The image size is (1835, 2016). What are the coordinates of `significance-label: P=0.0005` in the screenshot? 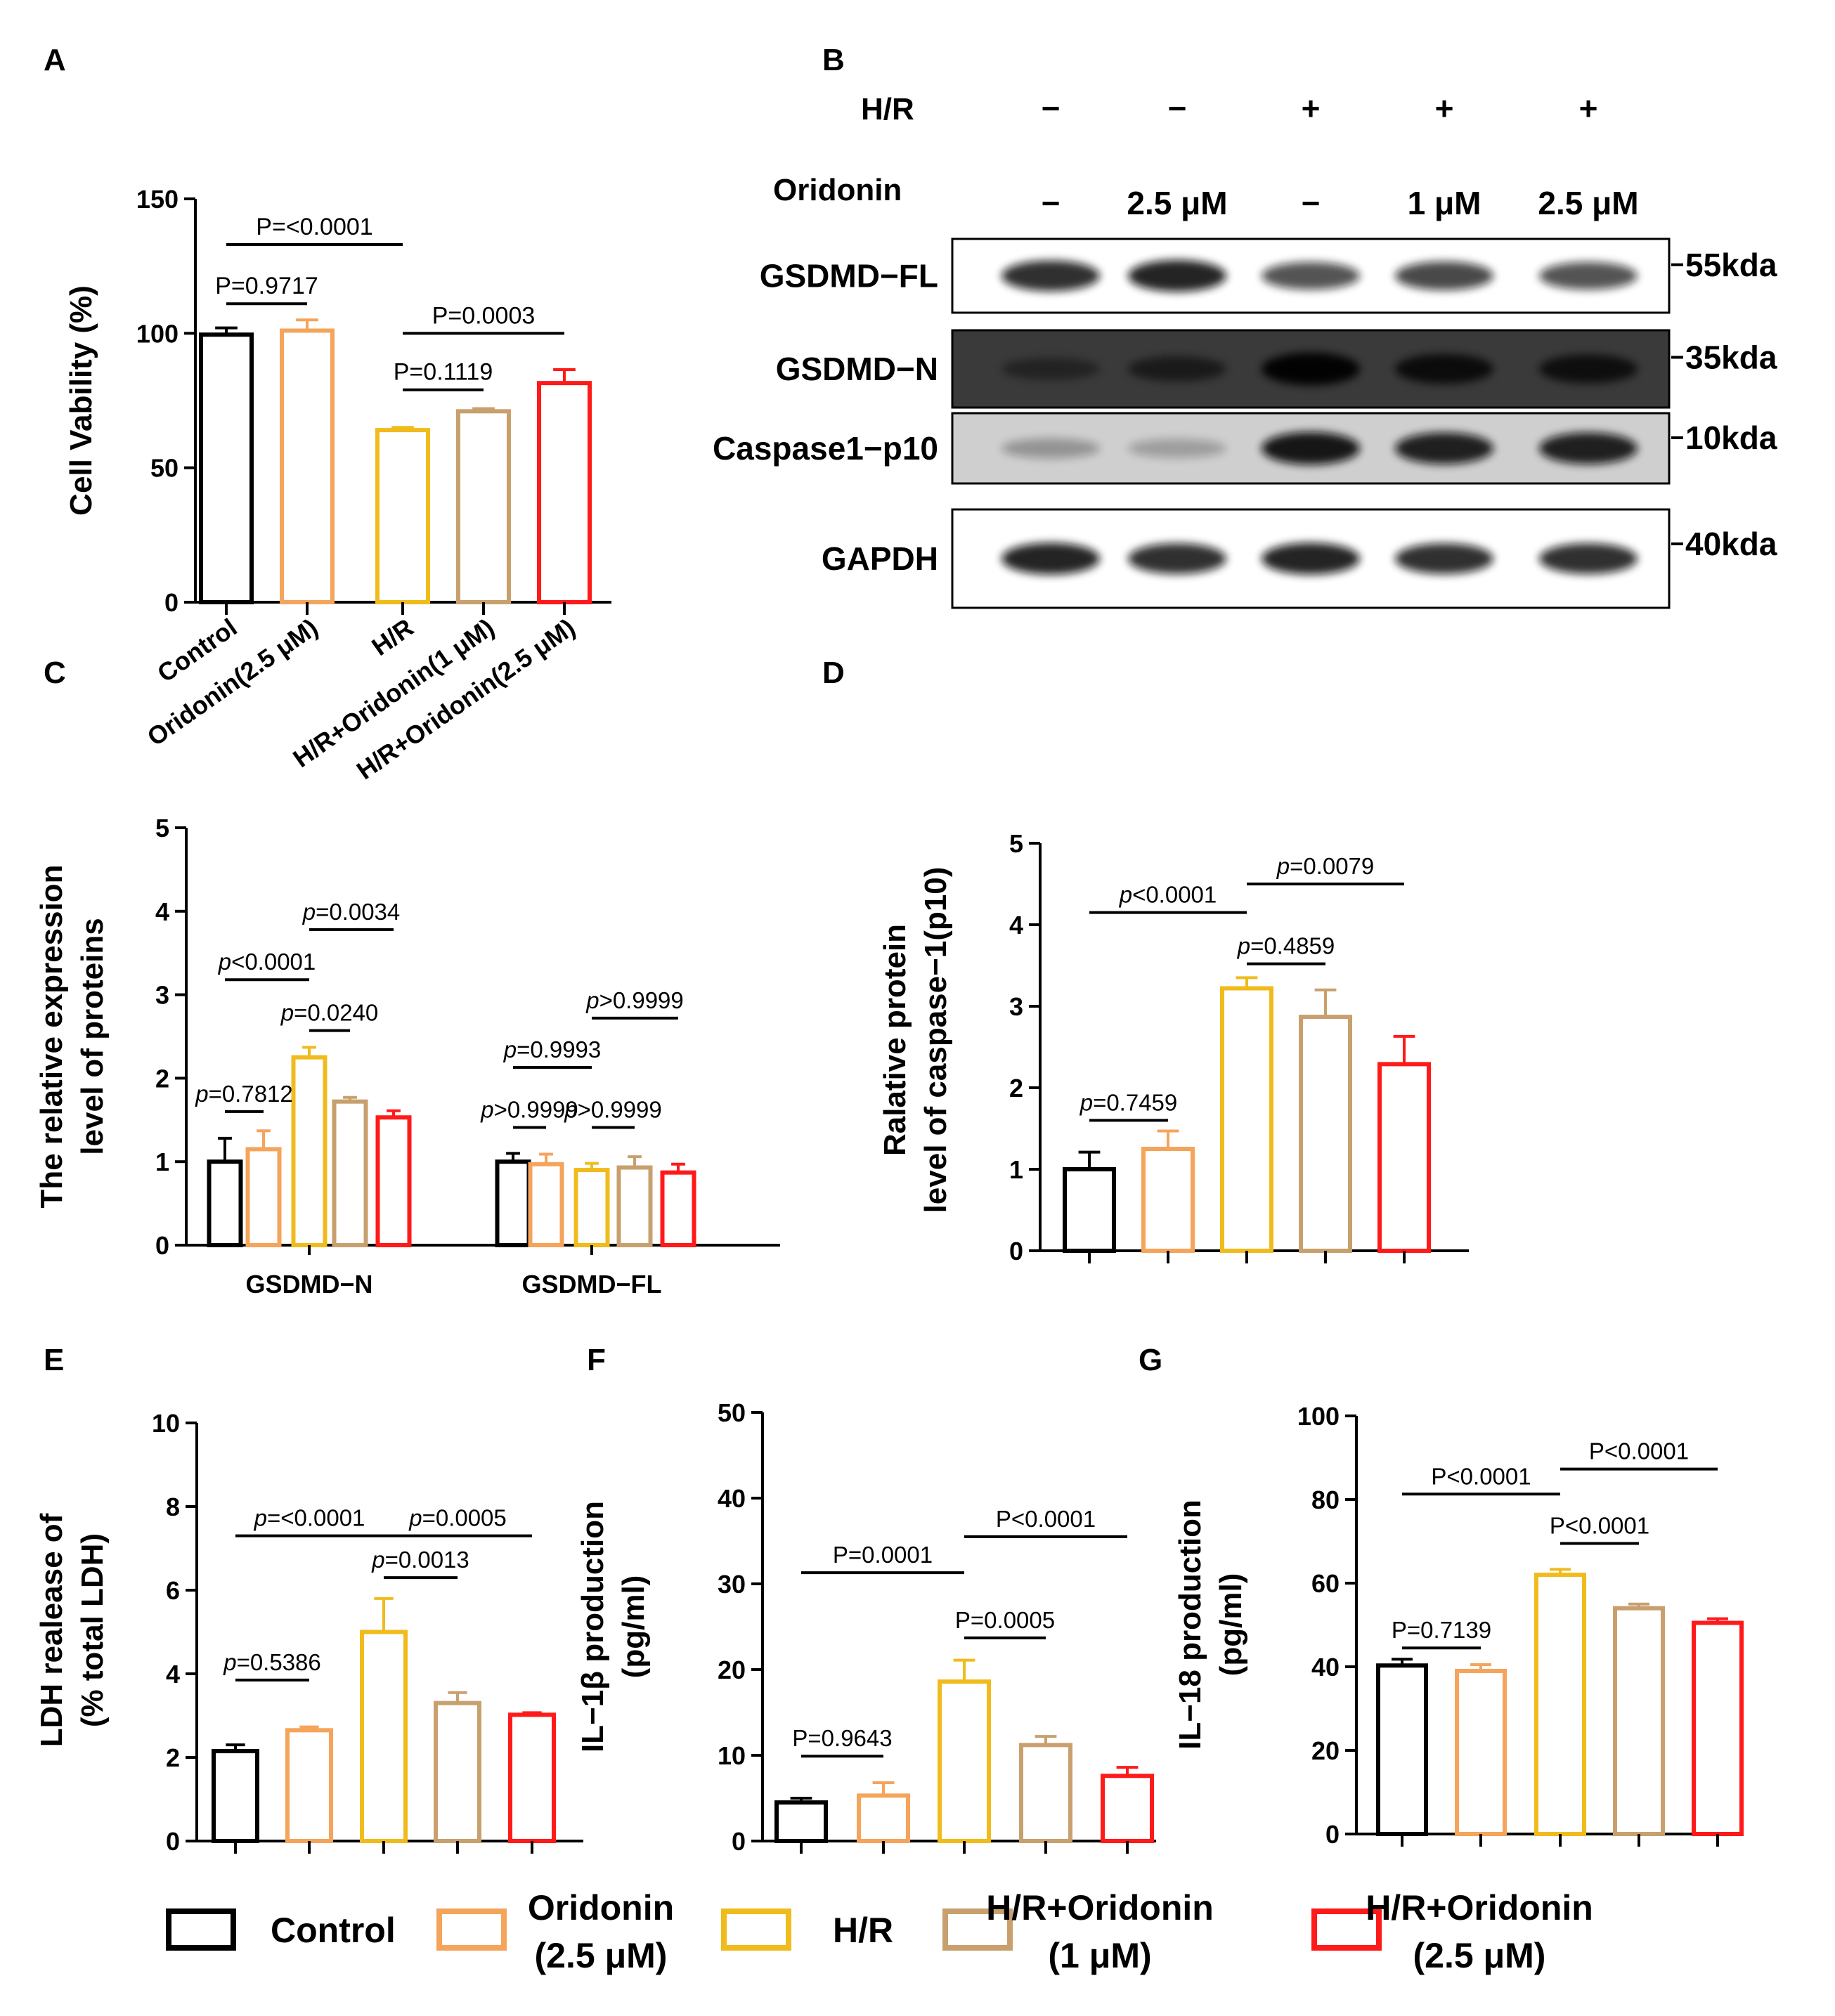 It's located at (1005, 1620).